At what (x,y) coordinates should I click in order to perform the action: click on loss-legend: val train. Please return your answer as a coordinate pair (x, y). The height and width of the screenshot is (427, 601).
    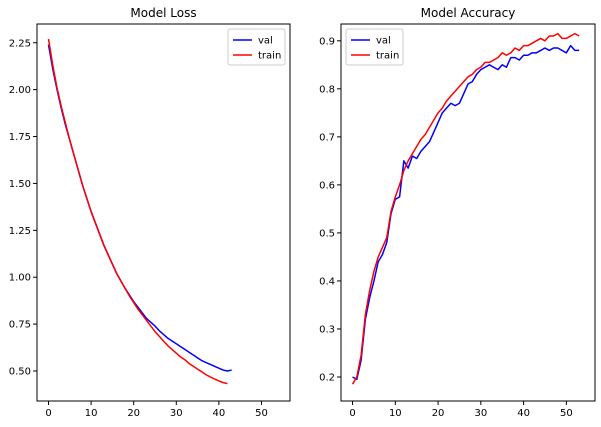
    Looking at the image, I should click on (256, 47).